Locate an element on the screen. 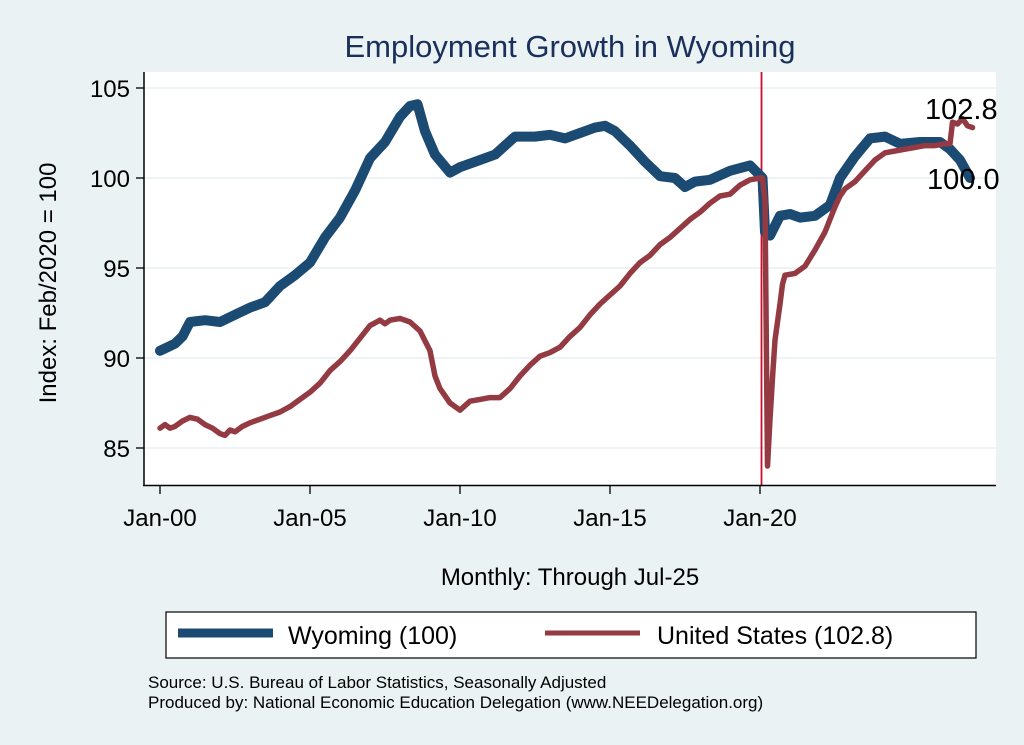  legend: Wyoming (100) United States (102.8) is located at coordinates (571, 635).